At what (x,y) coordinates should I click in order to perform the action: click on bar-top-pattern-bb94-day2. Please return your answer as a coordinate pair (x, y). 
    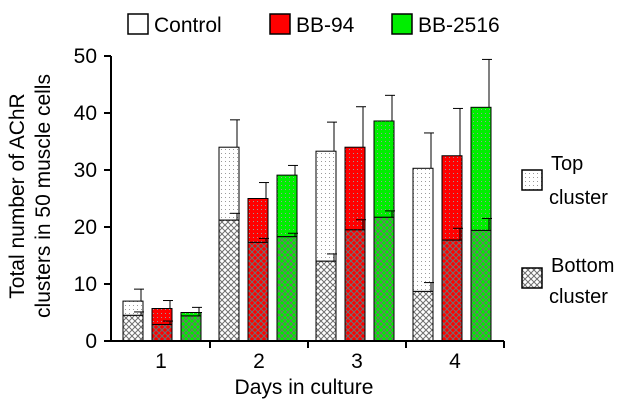
    Looking at the image, I should click on (258, 220).